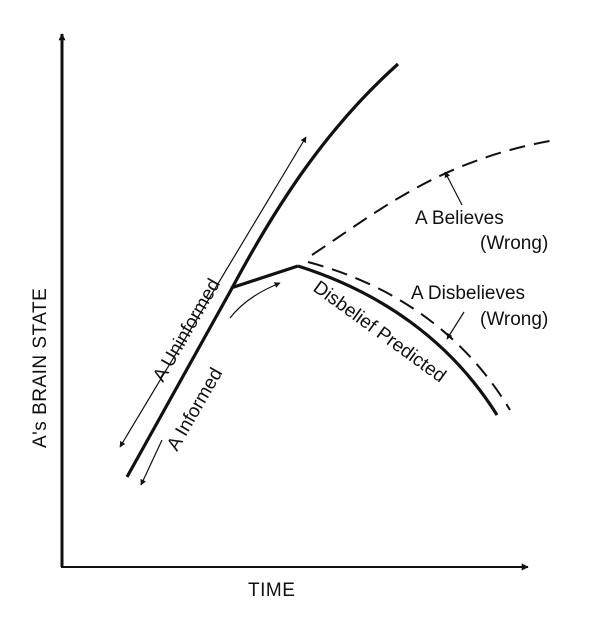 This screenshot has height=617, width=591. Describe the element at coordinates (409, 336) in the screenshot. I see `disbelieves-dashed-curve` at that location.